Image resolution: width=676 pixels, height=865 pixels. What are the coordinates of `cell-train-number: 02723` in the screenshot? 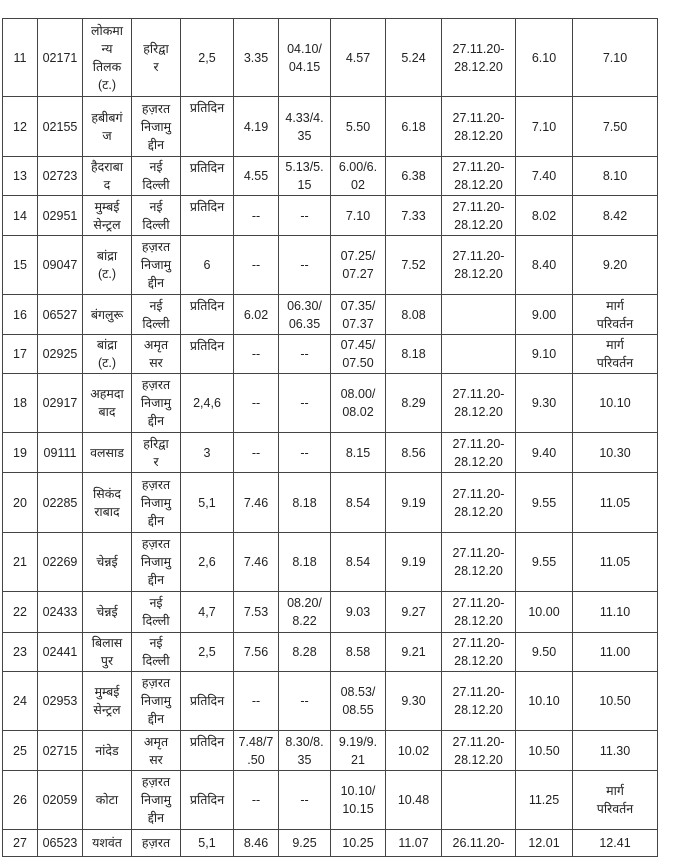 It's located at (60, 176).